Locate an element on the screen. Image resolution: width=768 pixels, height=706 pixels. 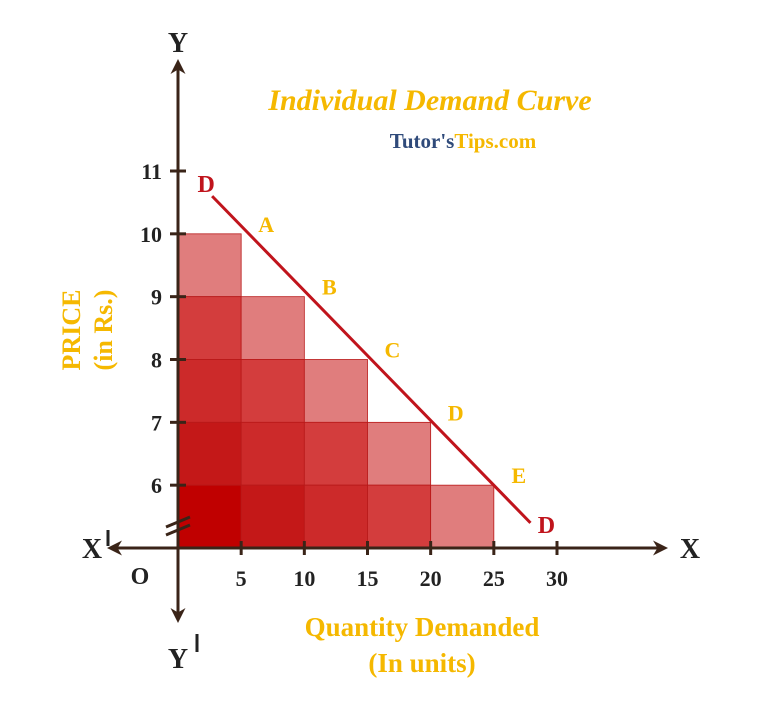
x-tick-label: 25 is located at coordinates (494, 578).